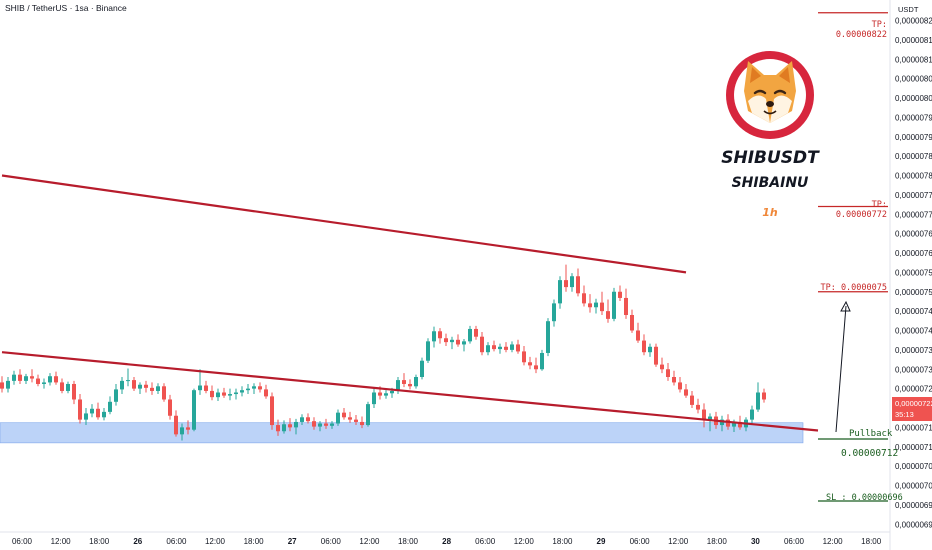 The width and height of the screenshot is (932, 550). I want to click on projection-arrow, so click(843, 366).